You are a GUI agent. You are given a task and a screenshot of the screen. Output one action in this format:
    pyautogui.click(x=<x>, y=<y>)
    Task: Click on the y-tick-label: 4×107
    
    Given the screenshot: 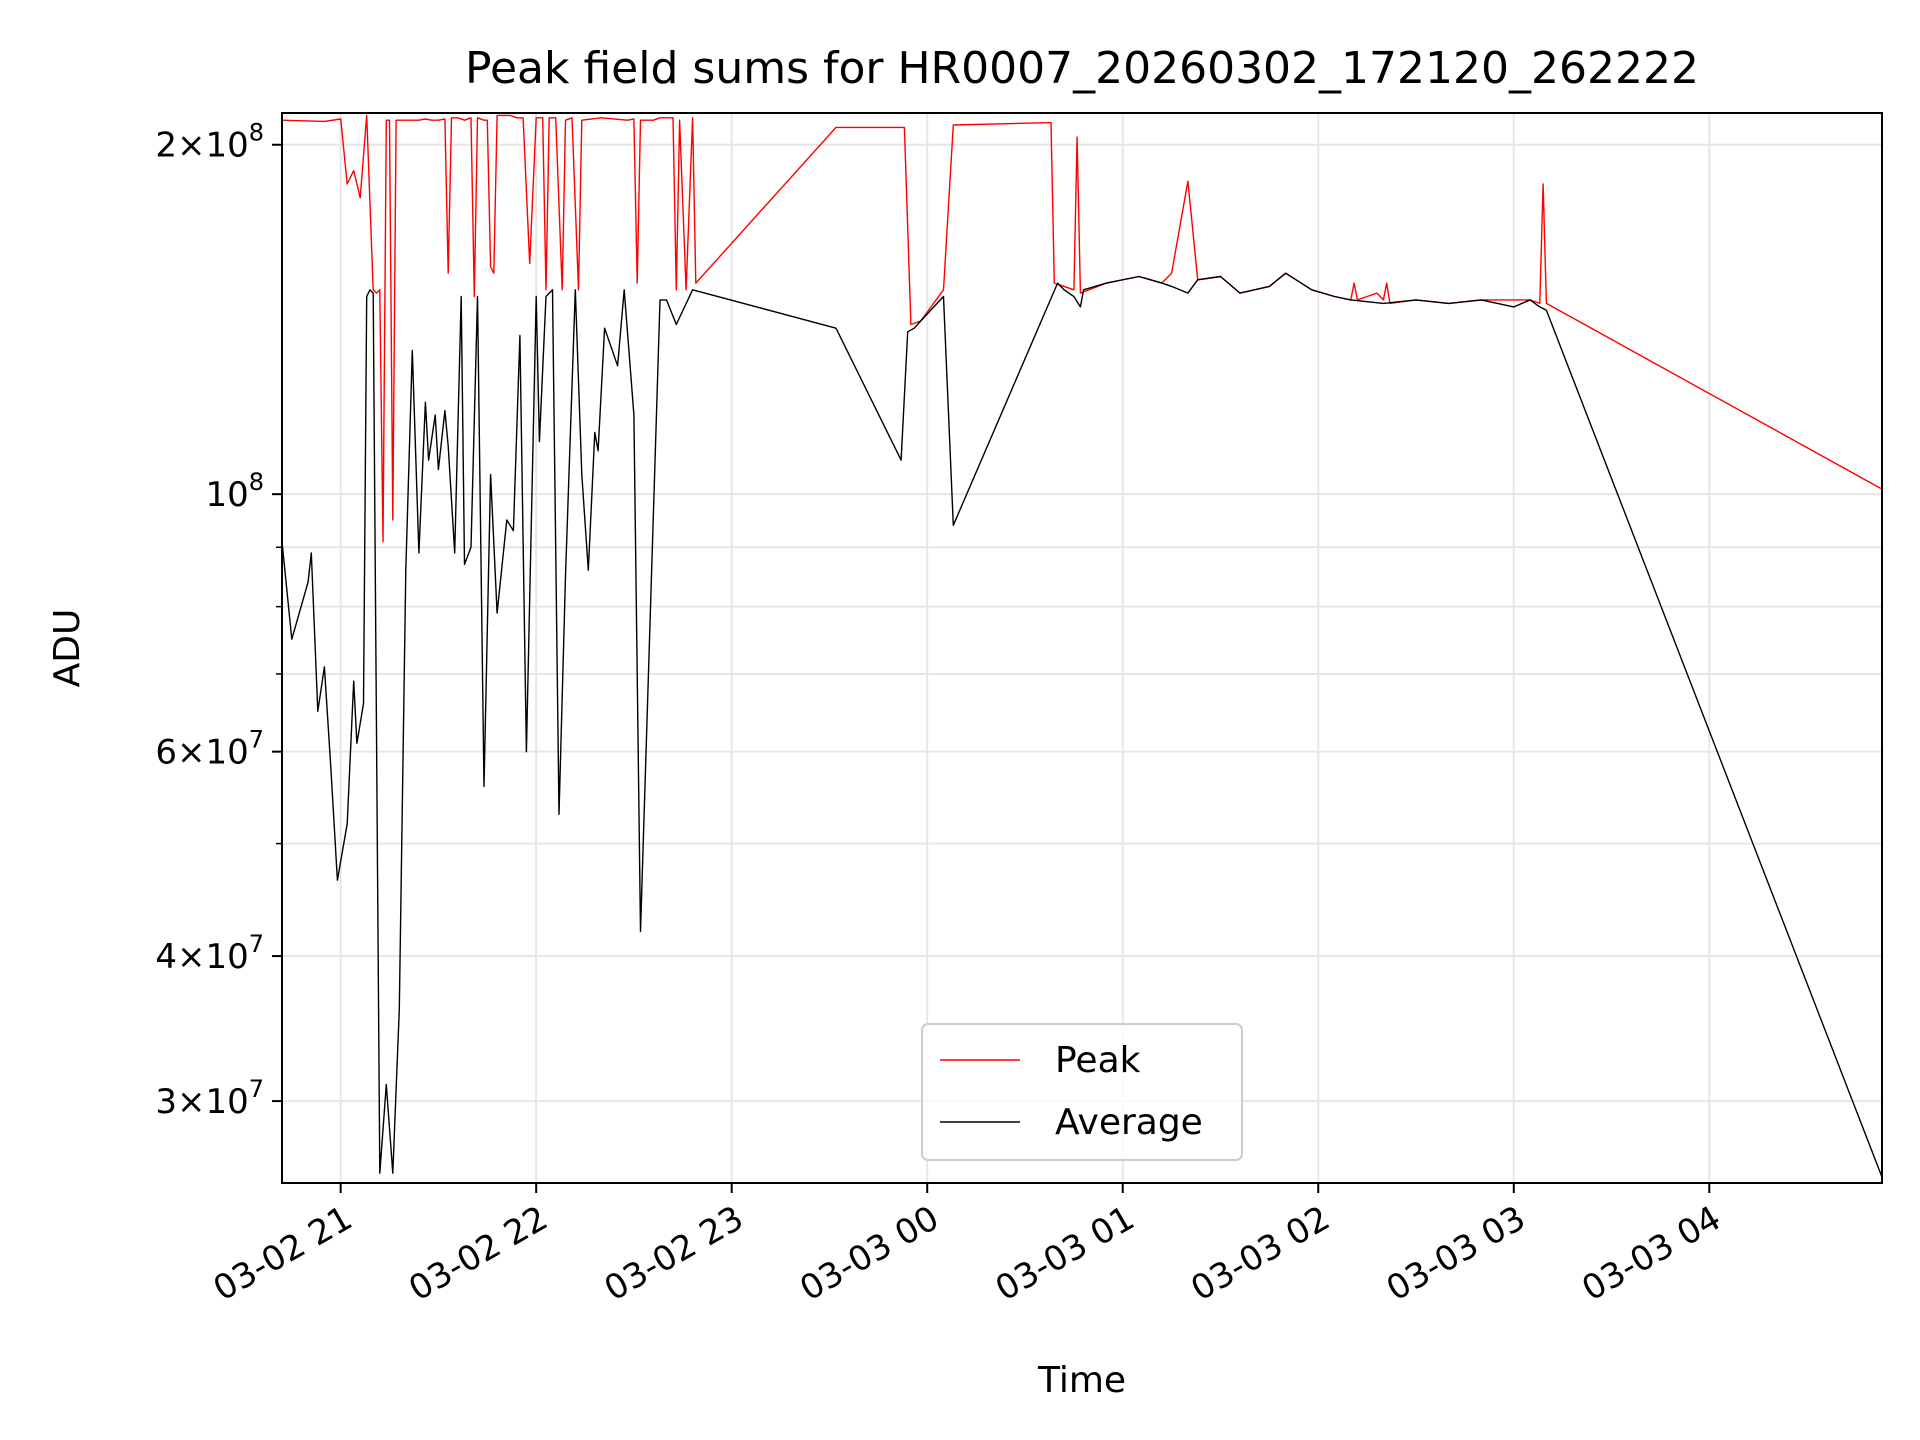 What is the action you would take?
    pyautogui.click(x=209, y=953)
    